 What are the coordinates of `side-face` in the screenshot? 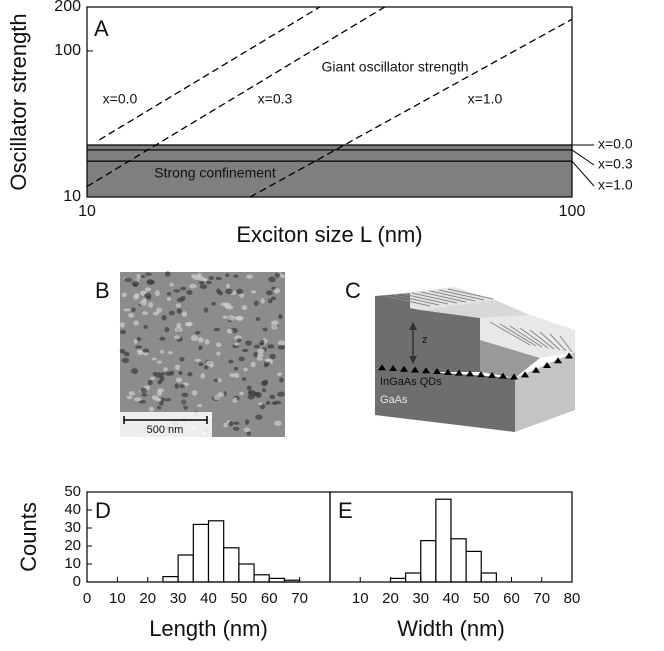 It's located at (545, 392).